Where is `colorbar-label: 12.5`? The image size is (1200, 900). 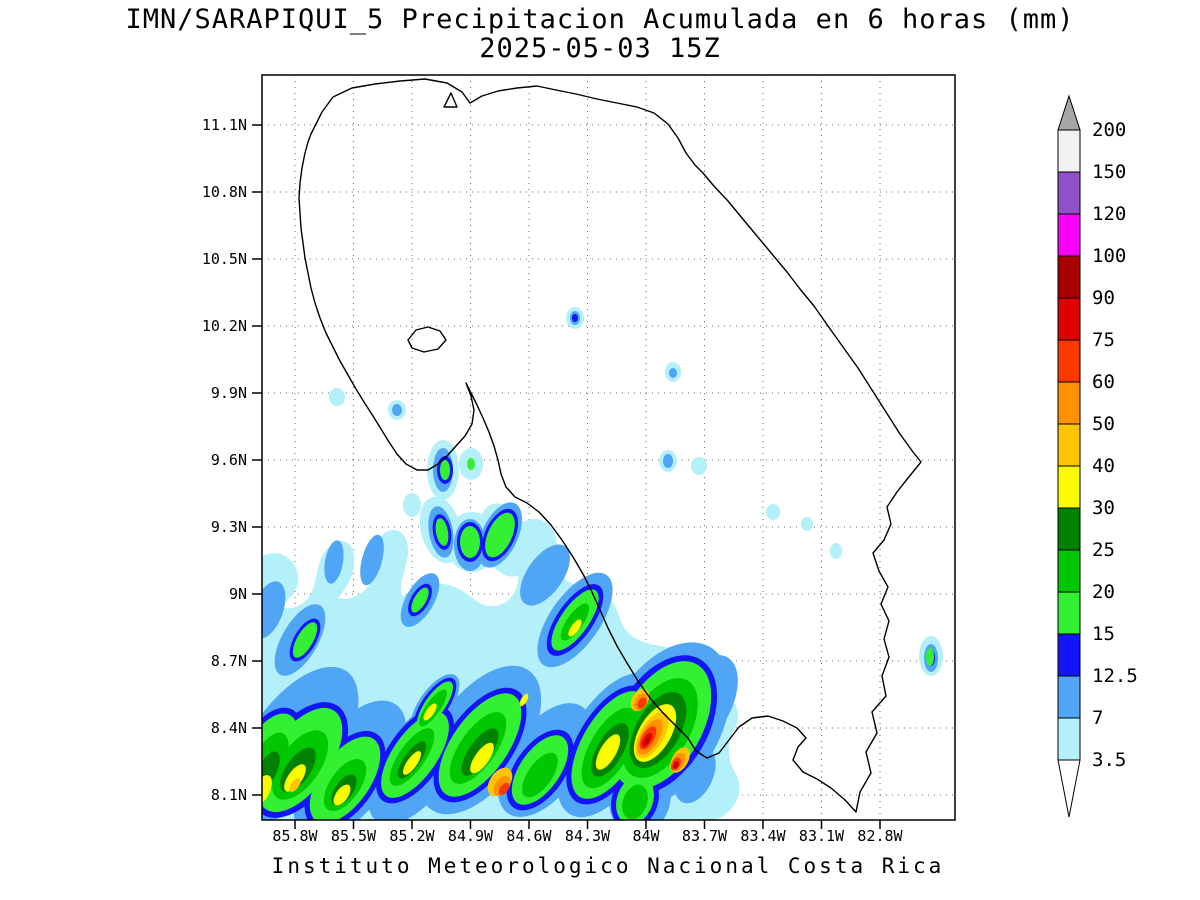
colorbar-label: 12.5 is located at coordinates (1115, 676).